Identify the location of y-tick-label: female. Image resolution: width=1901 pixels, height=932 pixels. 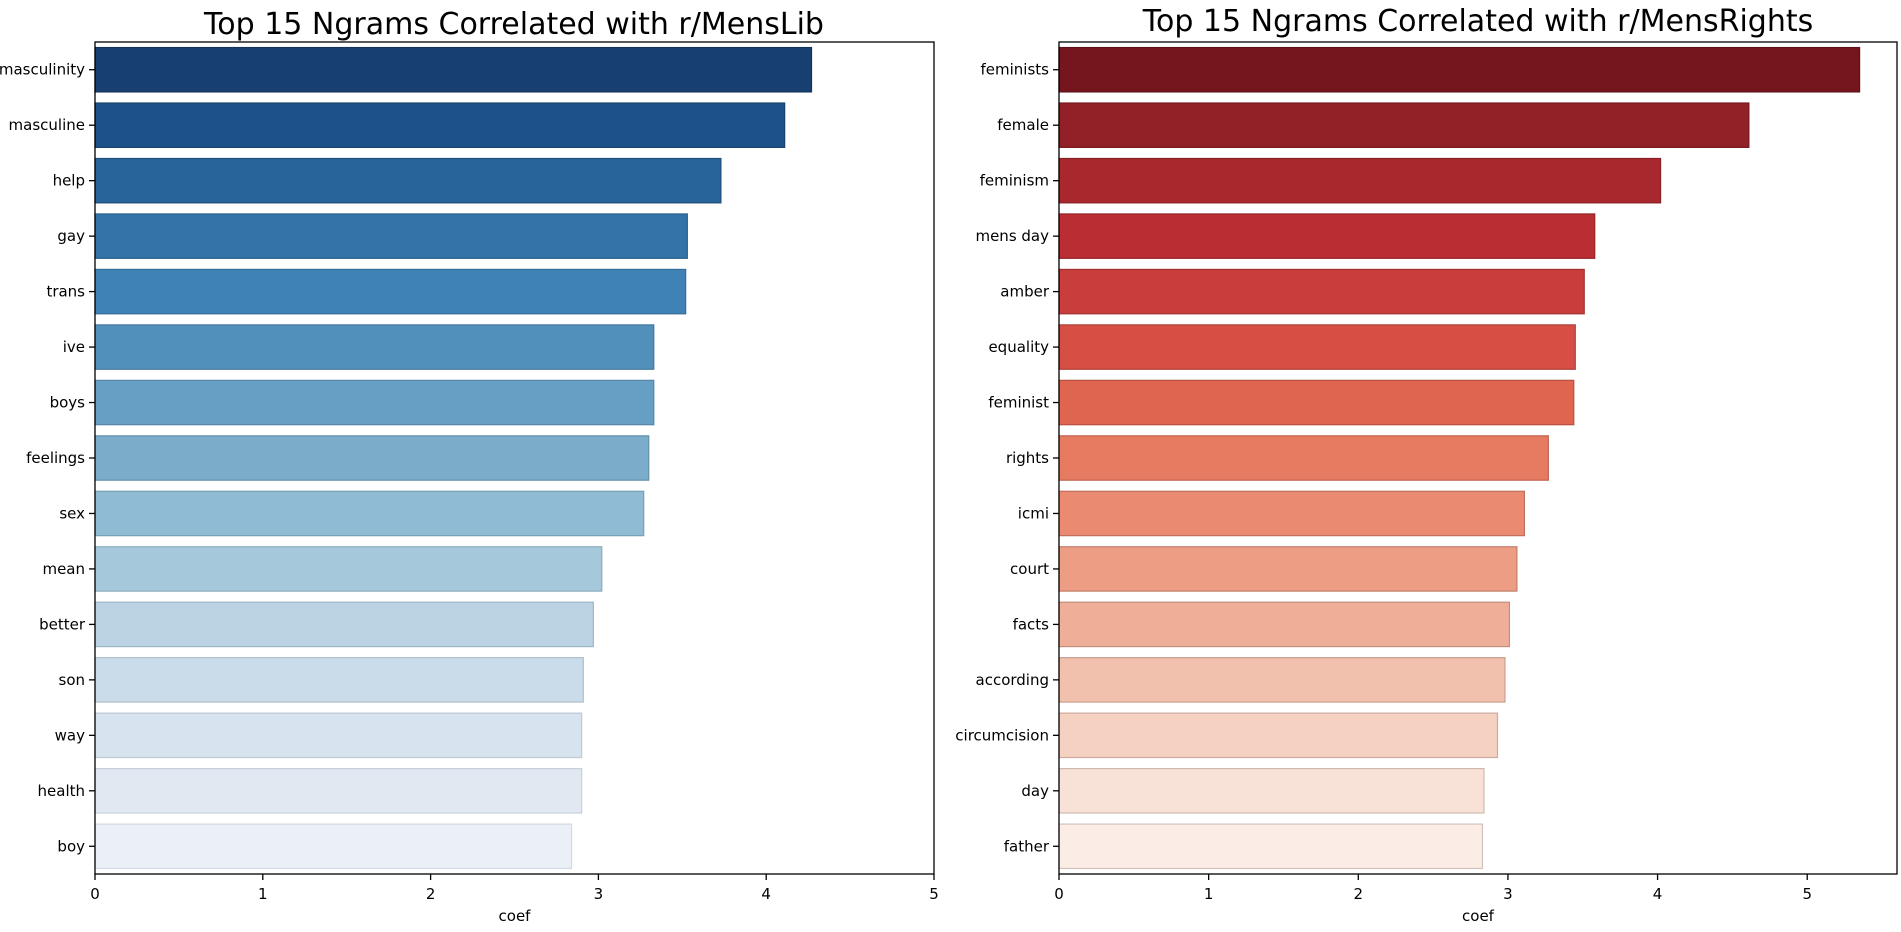
(1023, 125).